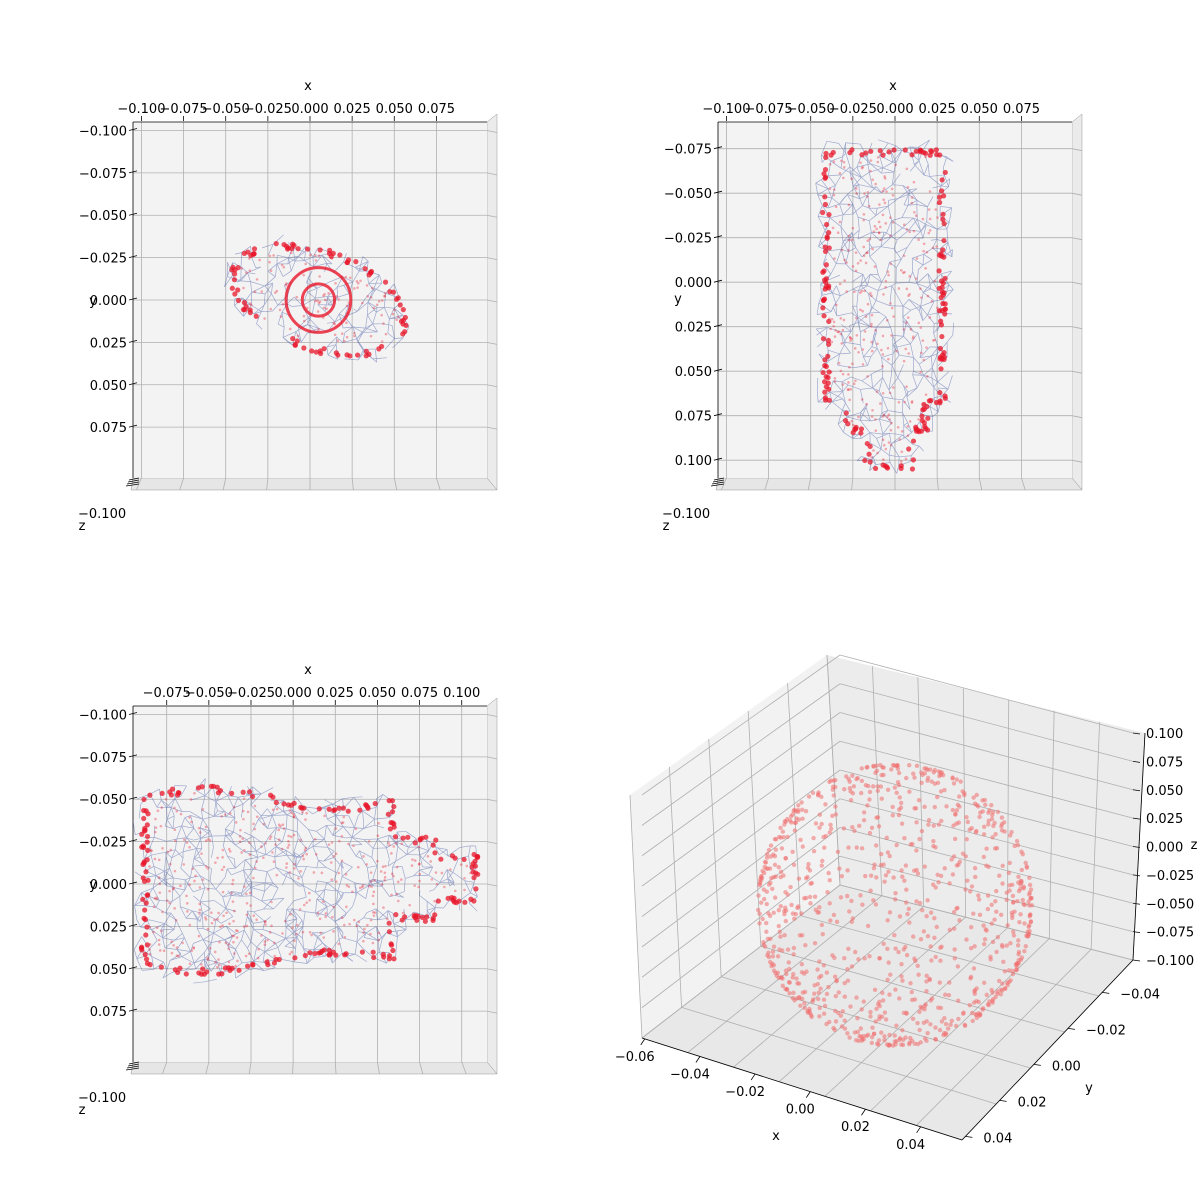 This screenshot has height=1200, width=1200. What do you see at coordinates (741, 784) in the screenshot?
I see `grid-z-left` at bounding box center [741, 784].